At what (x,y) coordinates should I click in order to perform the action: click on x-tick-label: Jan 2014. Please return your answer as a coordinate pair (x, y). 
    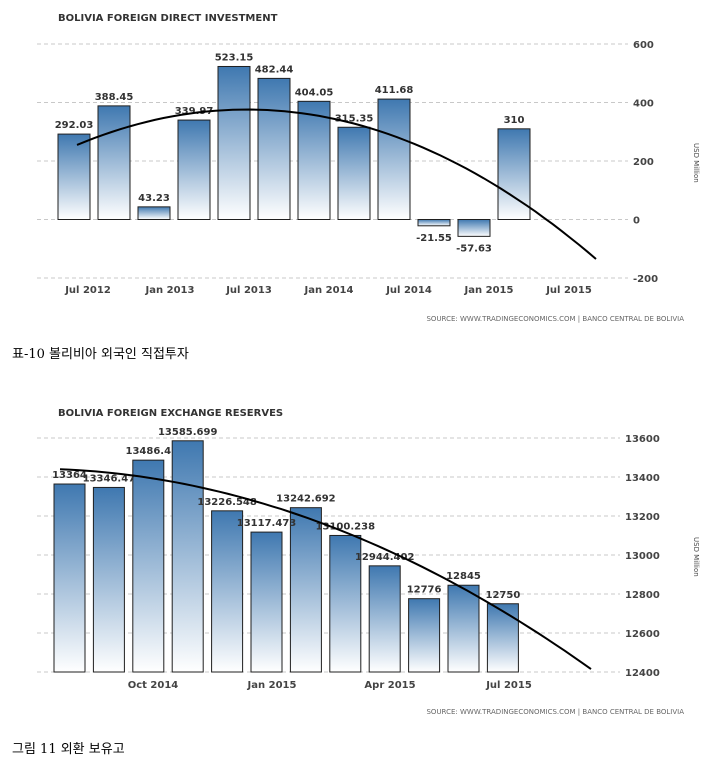
    Looking at the image, I should click on (329, 290).